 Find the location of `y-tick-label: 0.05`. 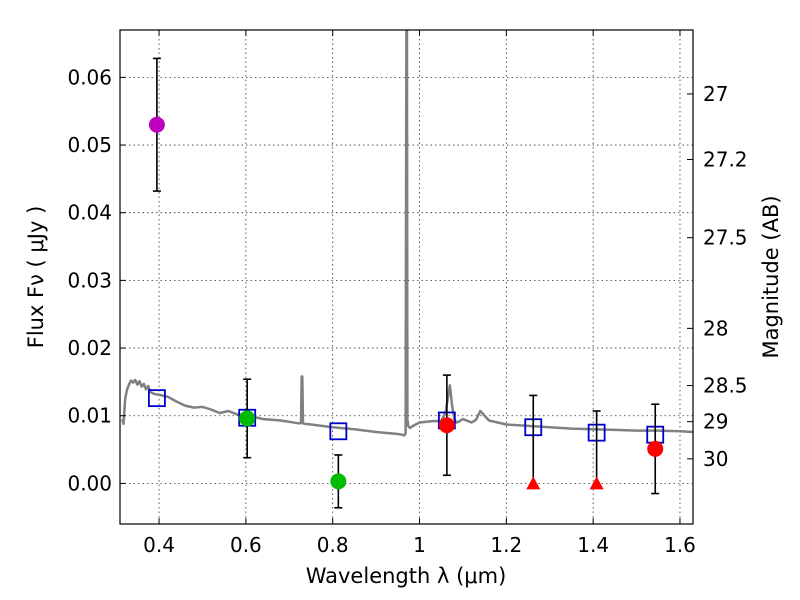

y-tick-label: 0.05 is located at coordinates (89, 145).